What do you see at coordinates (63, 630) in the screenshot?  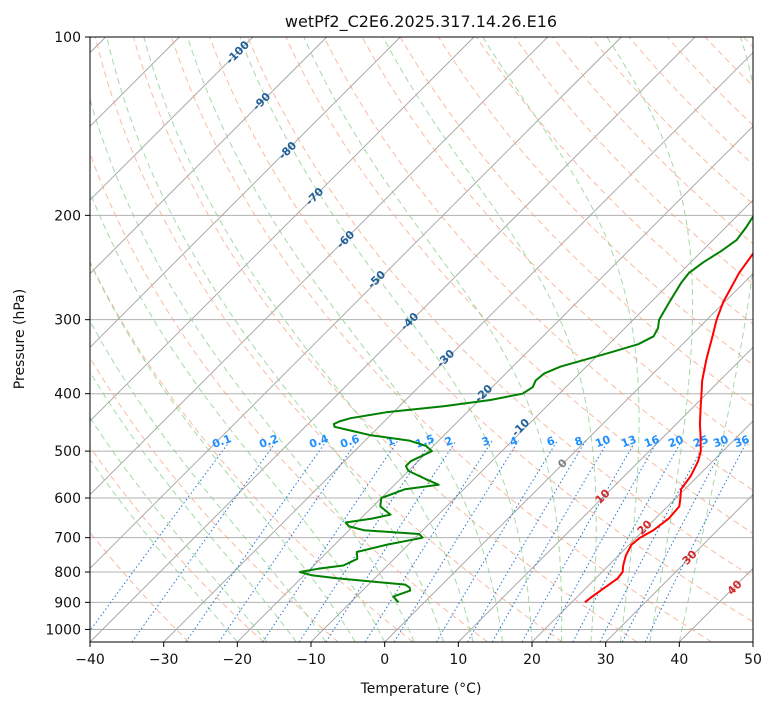 I see `y-tick-label: 1000` at bounding box center [63, 630].